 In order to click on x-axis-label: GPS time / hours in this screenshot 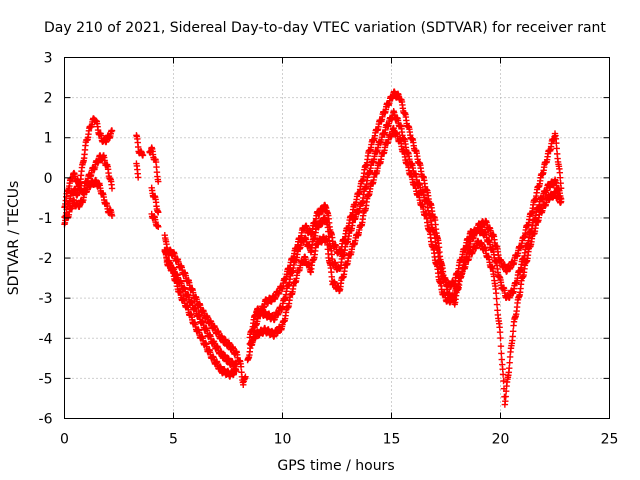, I will do `click(335, 466)`.